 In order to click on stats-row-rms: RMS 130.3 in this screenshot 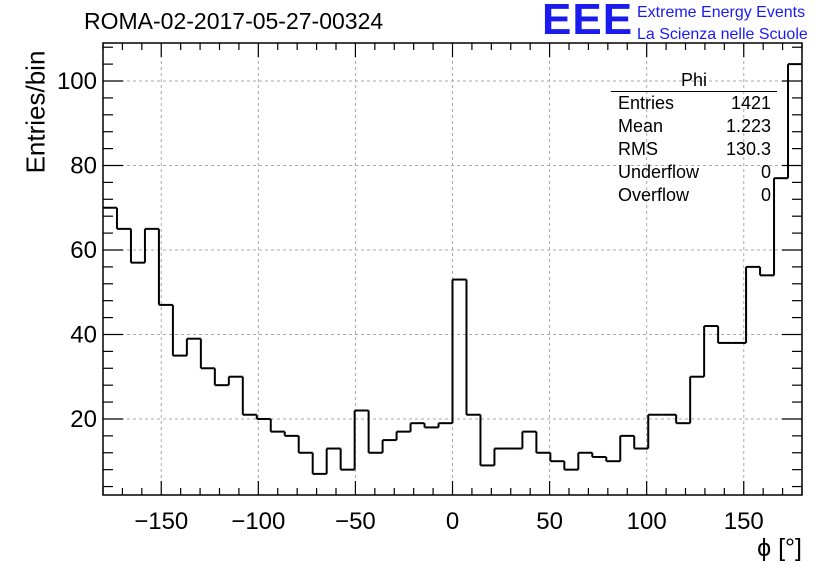, I will do `click(694, 149)`.